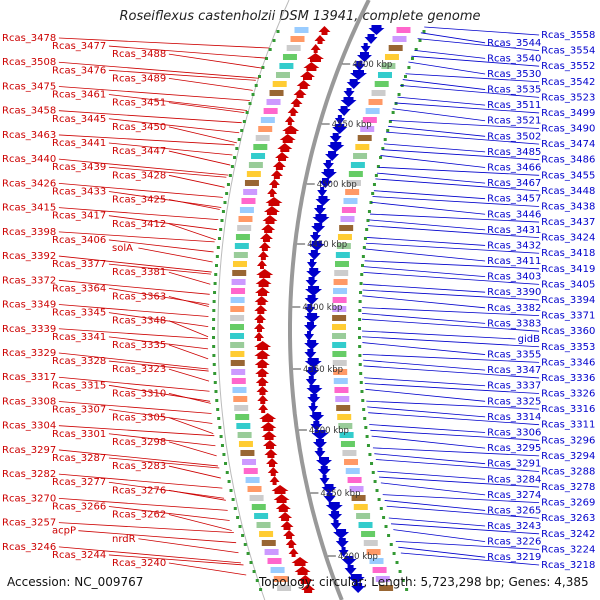 The height and width of the screenshot is (600, 600). What do you see at coordinates (79, 288) in the screenshot?
I see `gene-label-left: Rcas_3364` at bounding box center [79, 288].